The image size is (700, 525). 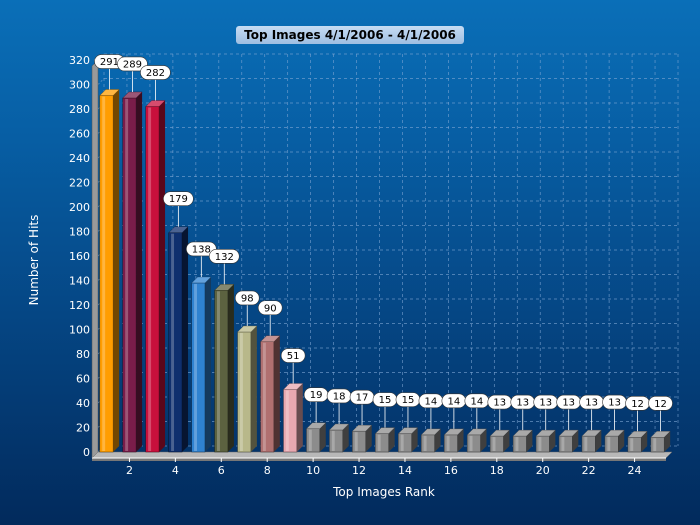 I want to click on floor-front, so click(x=379, y=459).